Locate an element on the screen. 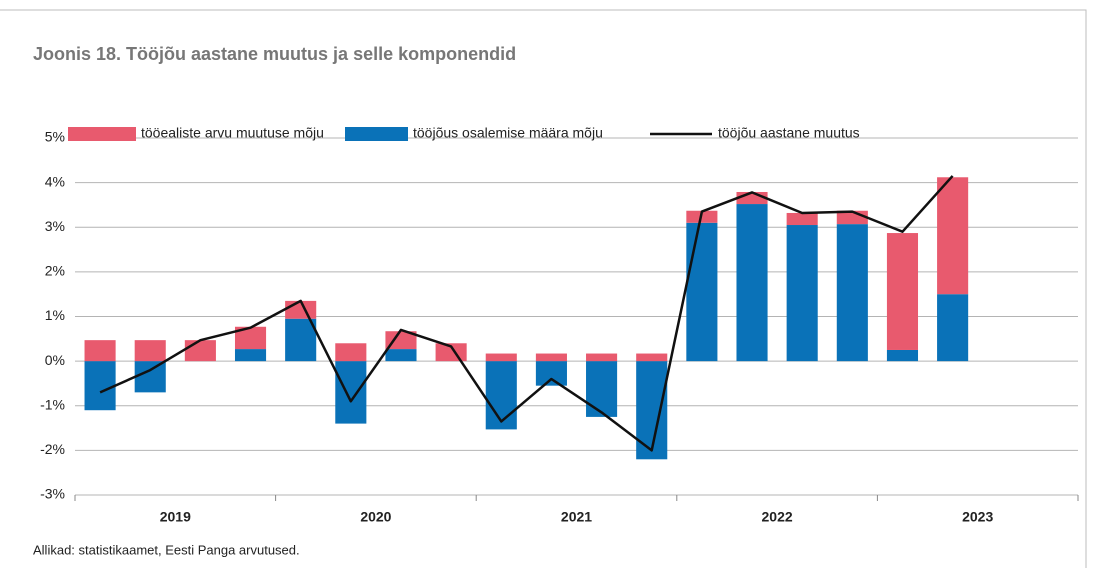  x-group-label: 2019 is located at coordinates (175, 517).